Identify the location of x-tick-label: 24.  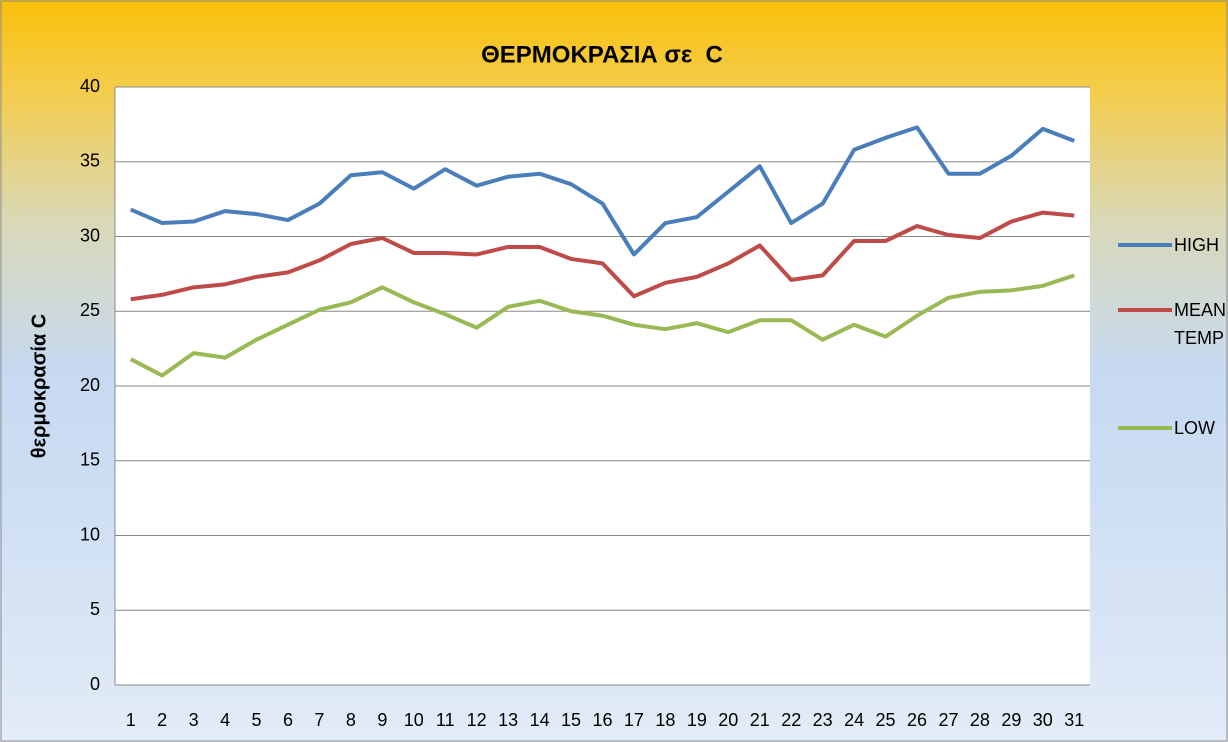
(854, 720).